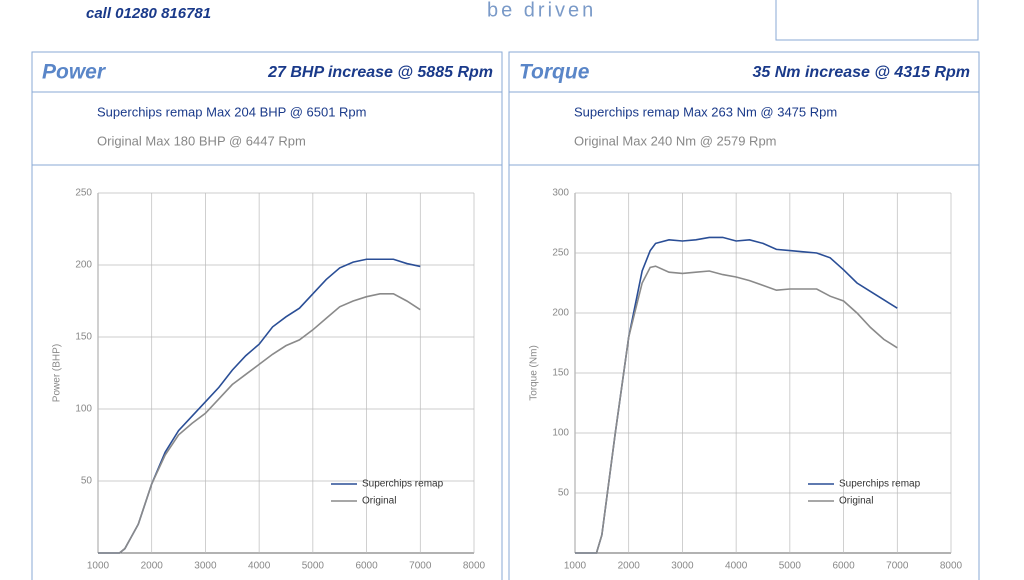 This screenshot has width=1024, height=580. What do you see at coordinates (541, 10) in the screenshot?
I see `tagline: be driven` at bounding box center [541, 10].